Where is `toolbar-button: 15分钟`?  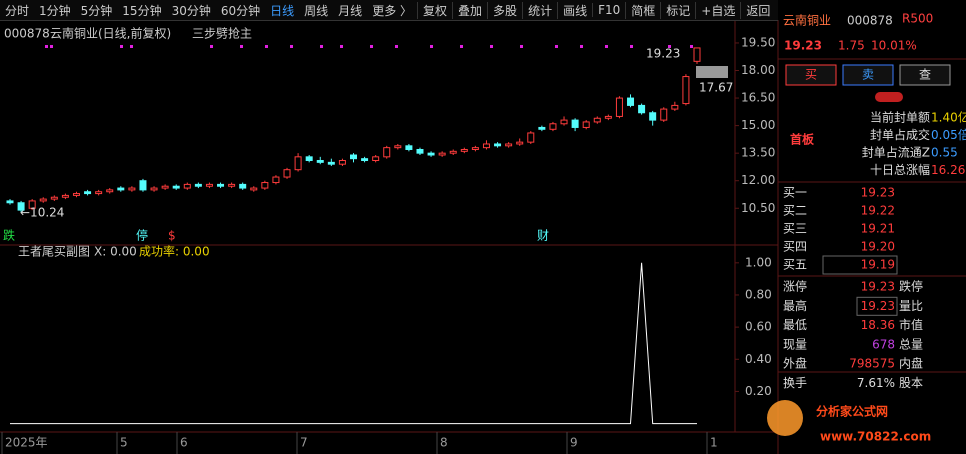 toolbar-button: 15分钟 is located at coordinates (142, 10).